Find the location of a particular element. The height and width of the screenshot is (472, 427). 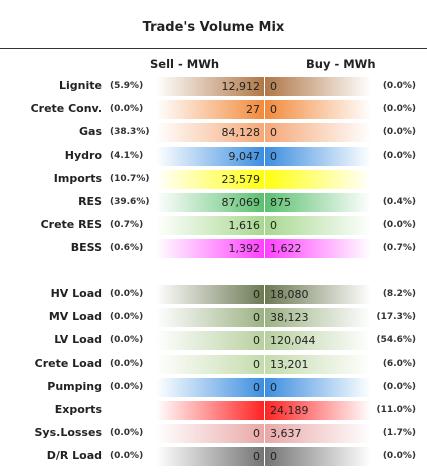

row-label: Lignite is located at coordinates (80, 85).